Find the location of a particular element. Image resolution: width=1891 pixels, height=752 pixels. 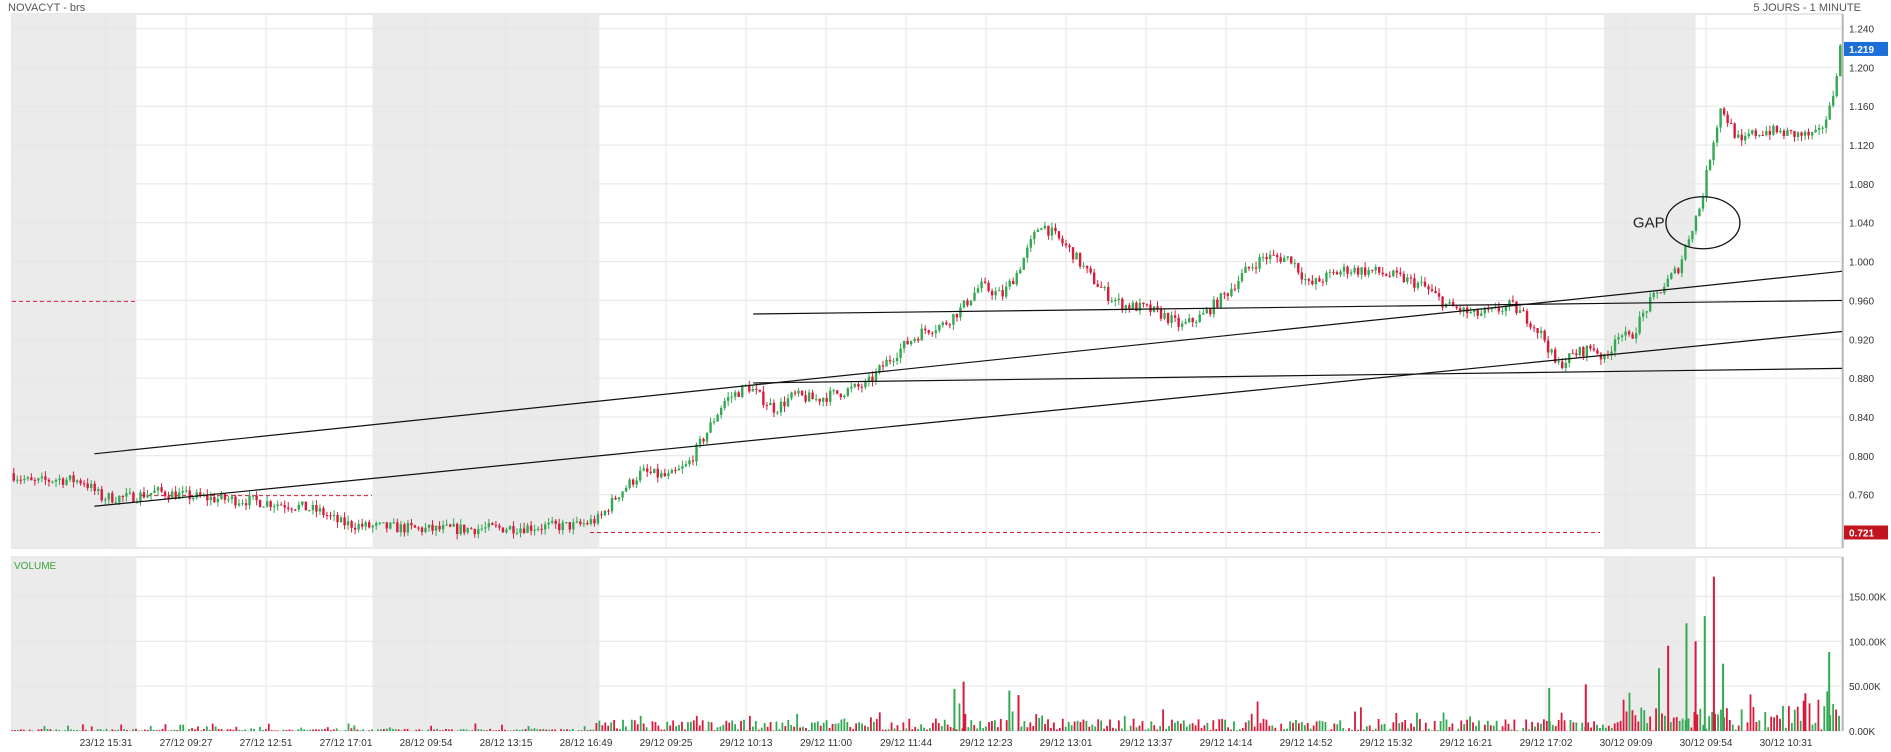

time-tick-label: 29/12 09:25 is located at coordinates (666, 743).